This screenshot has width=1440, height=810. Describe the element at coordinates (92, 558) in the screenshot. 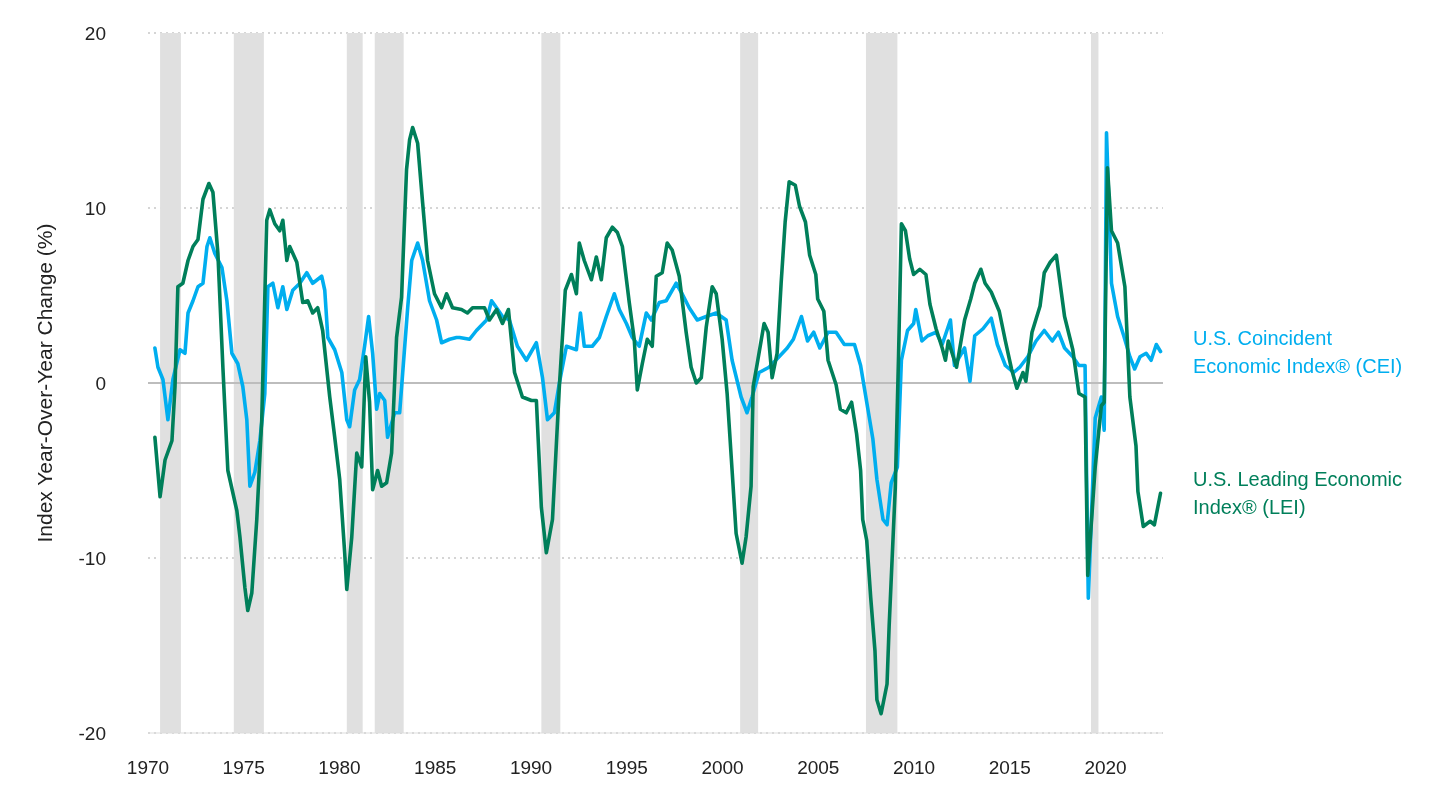

I see `y-tick-label: -10` at that location.